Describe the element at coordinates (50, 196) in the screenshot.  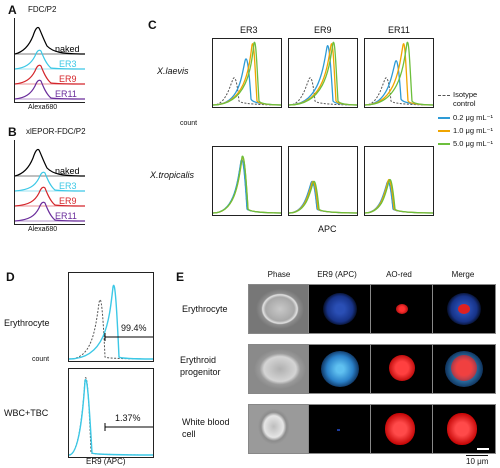
I see `panel-b-er9-curve` at that location.